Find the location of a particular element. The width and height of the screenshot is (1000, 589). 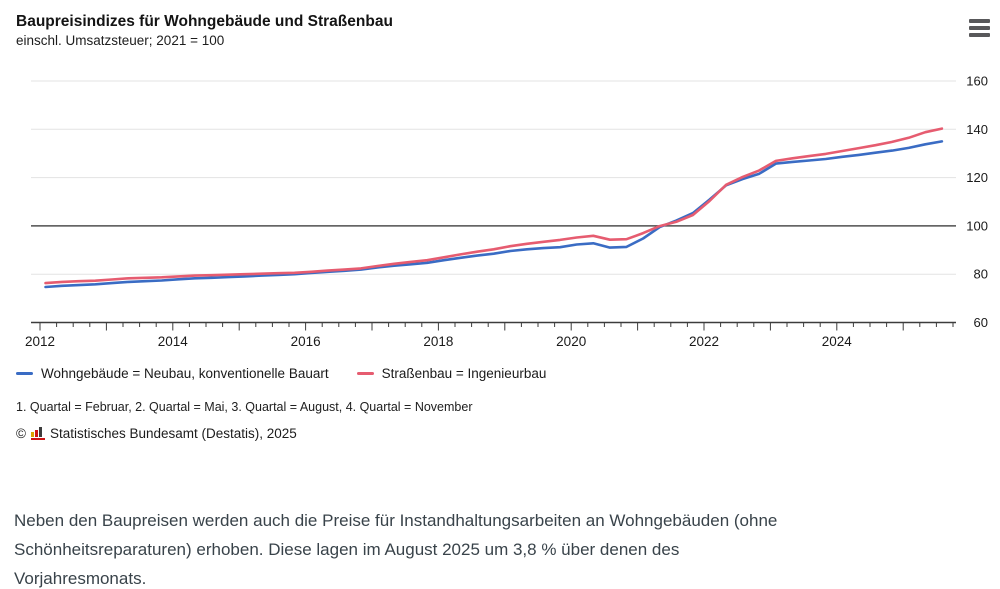

copyright-text: Statistisches Bundesamt (Destatis), 2025 is located at coordinates (173, 433).